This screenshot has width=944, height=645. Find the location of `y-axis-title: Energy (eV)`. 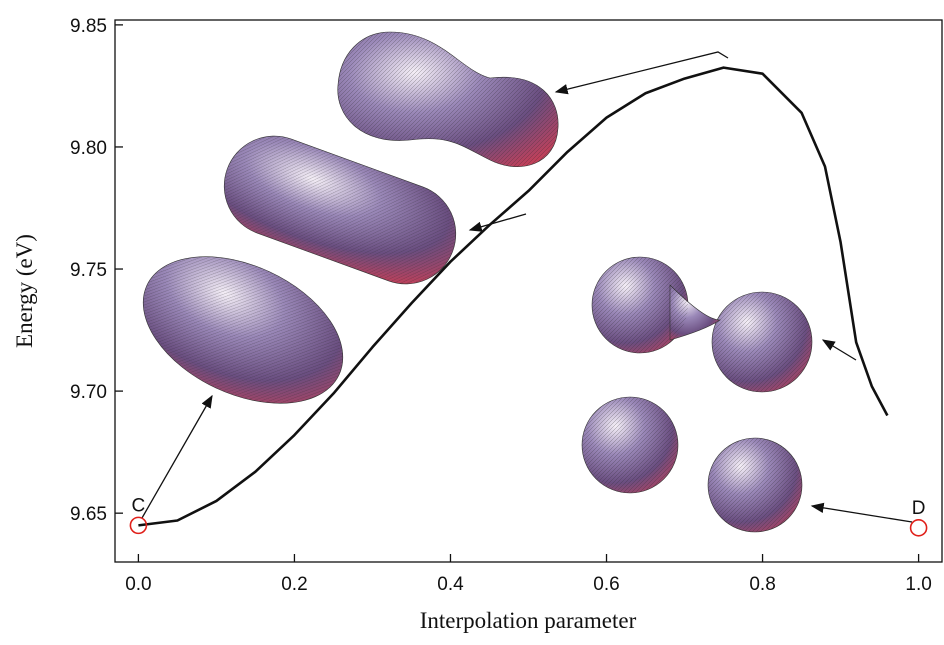

y-axis-title: Energy (eV) is located at coordinates (24, 291).